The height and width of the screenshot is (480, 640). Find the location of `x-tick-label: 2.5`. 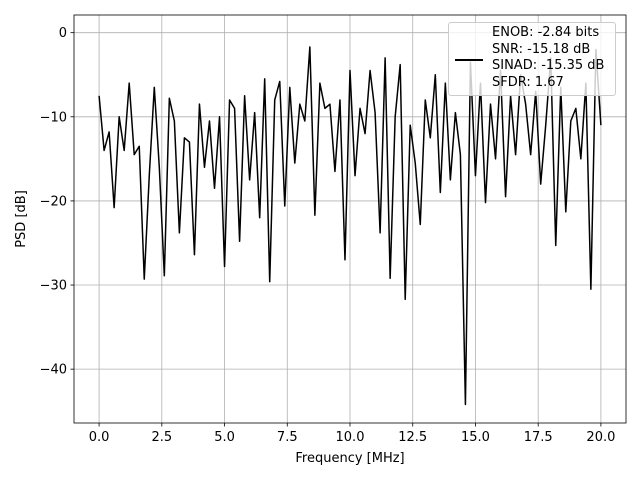

x-tick-label: 2.5 is located at coordinates (161, 437).